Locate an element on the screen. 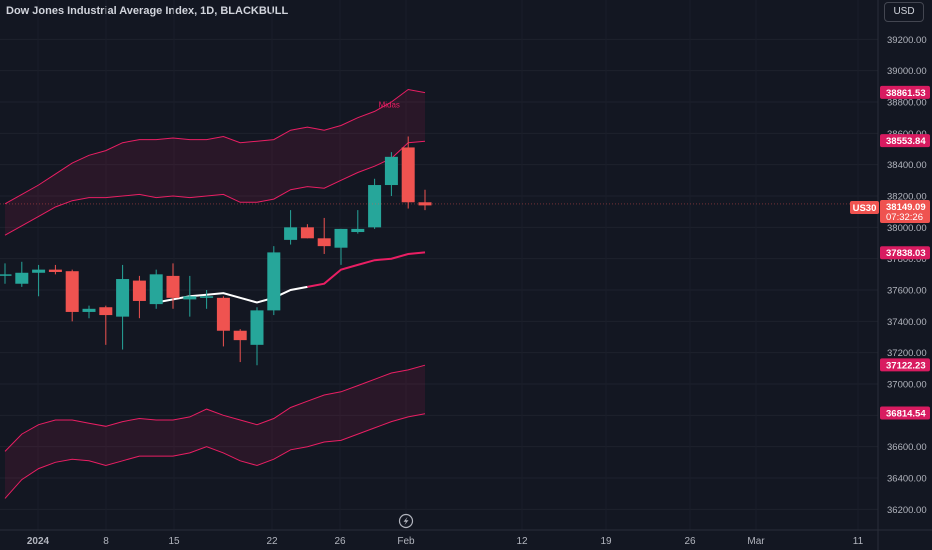 This screenshot has width=932, height=550. level-tag: 38553.84 is located at coordinates (905, 141).